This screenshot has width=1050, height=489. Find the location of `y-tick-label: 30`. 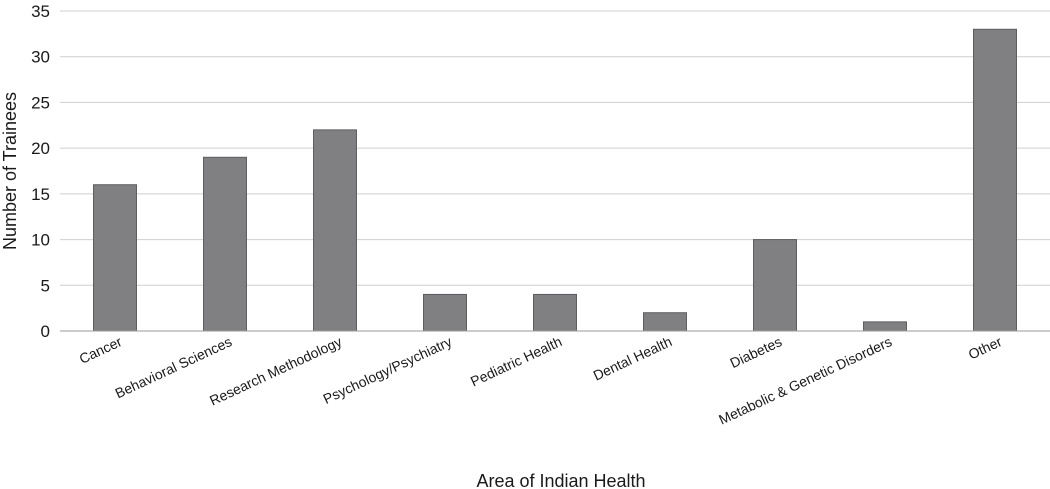

y-tick-label: 30 is located at coordinates (40, 57).